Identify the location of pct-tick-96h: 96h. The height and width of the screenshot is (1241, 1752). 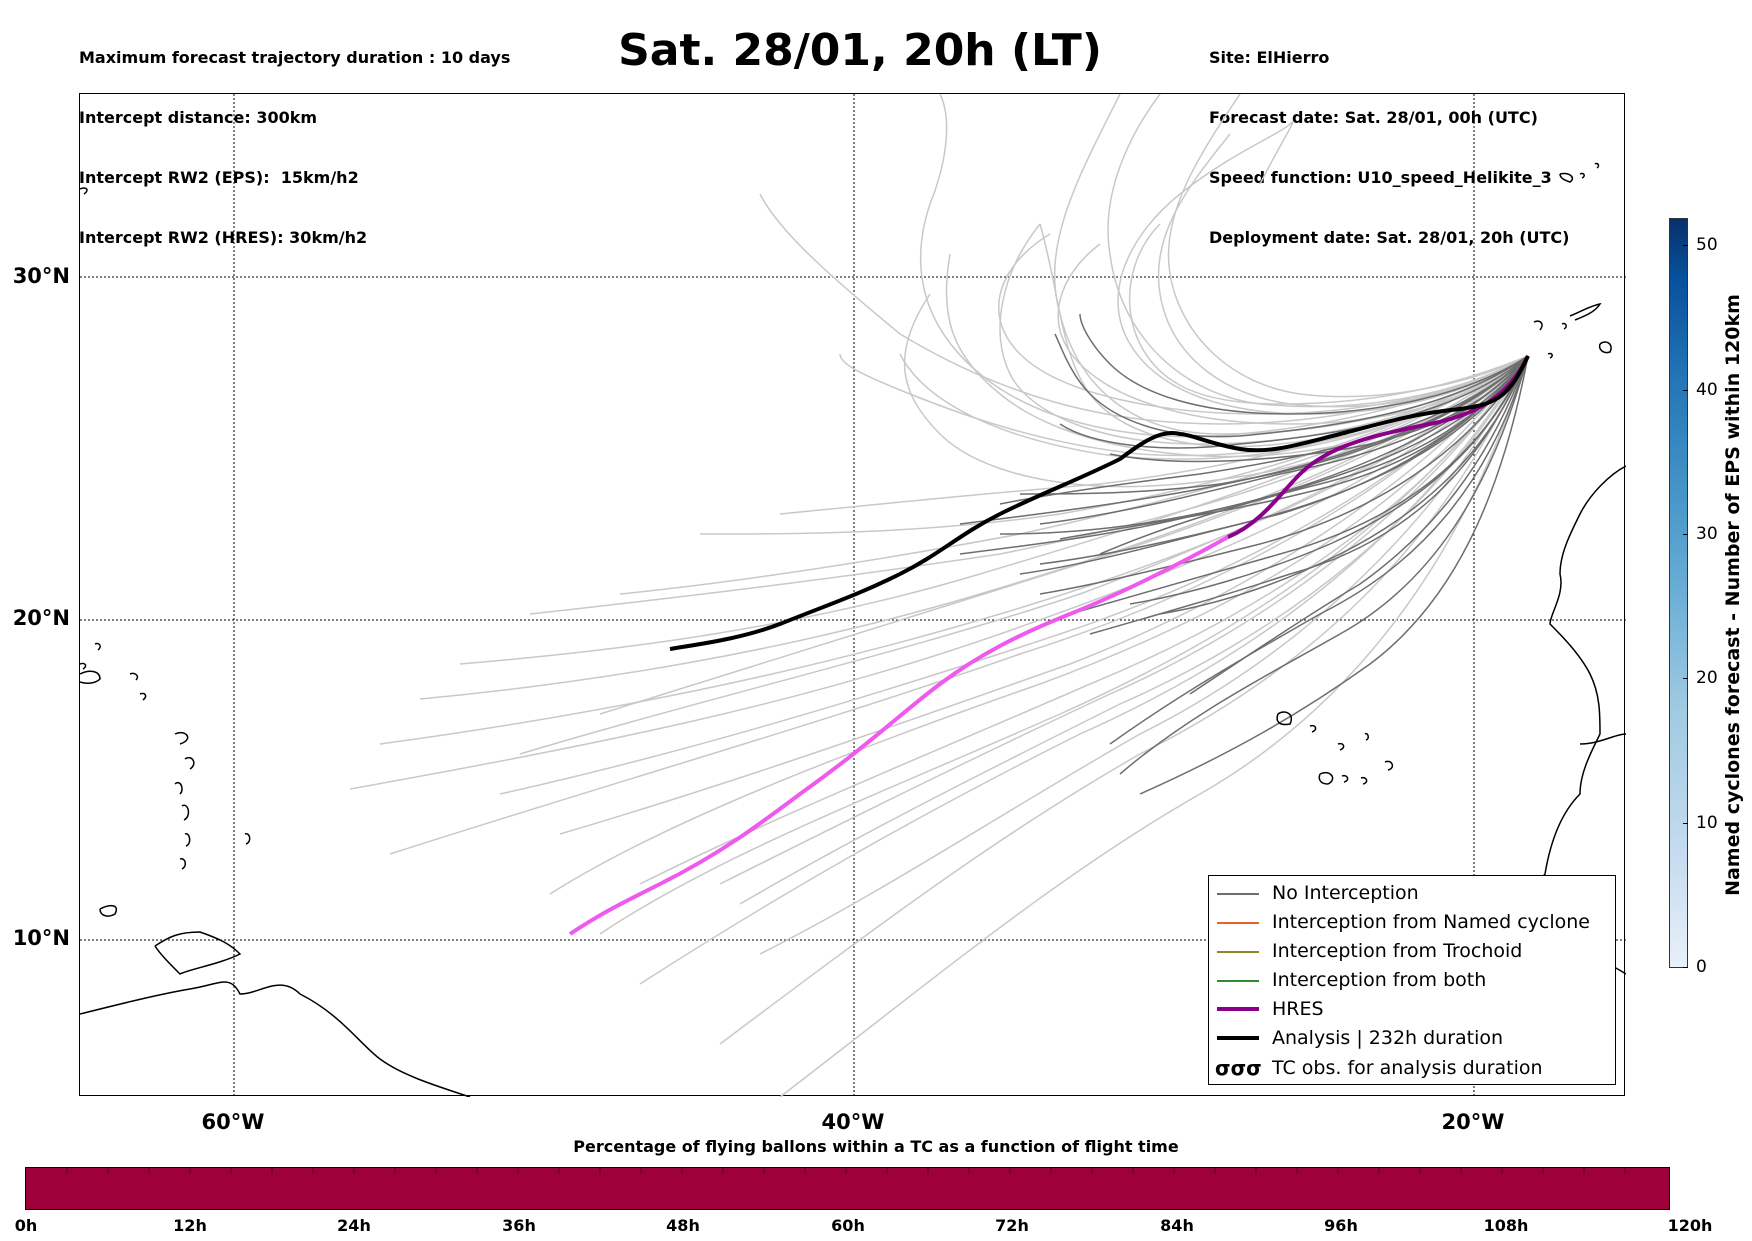
(1341, 1225).